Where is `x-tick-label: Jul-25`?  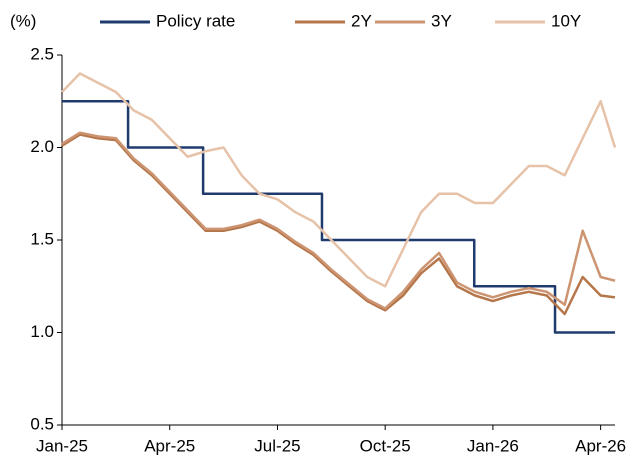 x-tick-label: Jul-25 is located at coordinates (277, 445).